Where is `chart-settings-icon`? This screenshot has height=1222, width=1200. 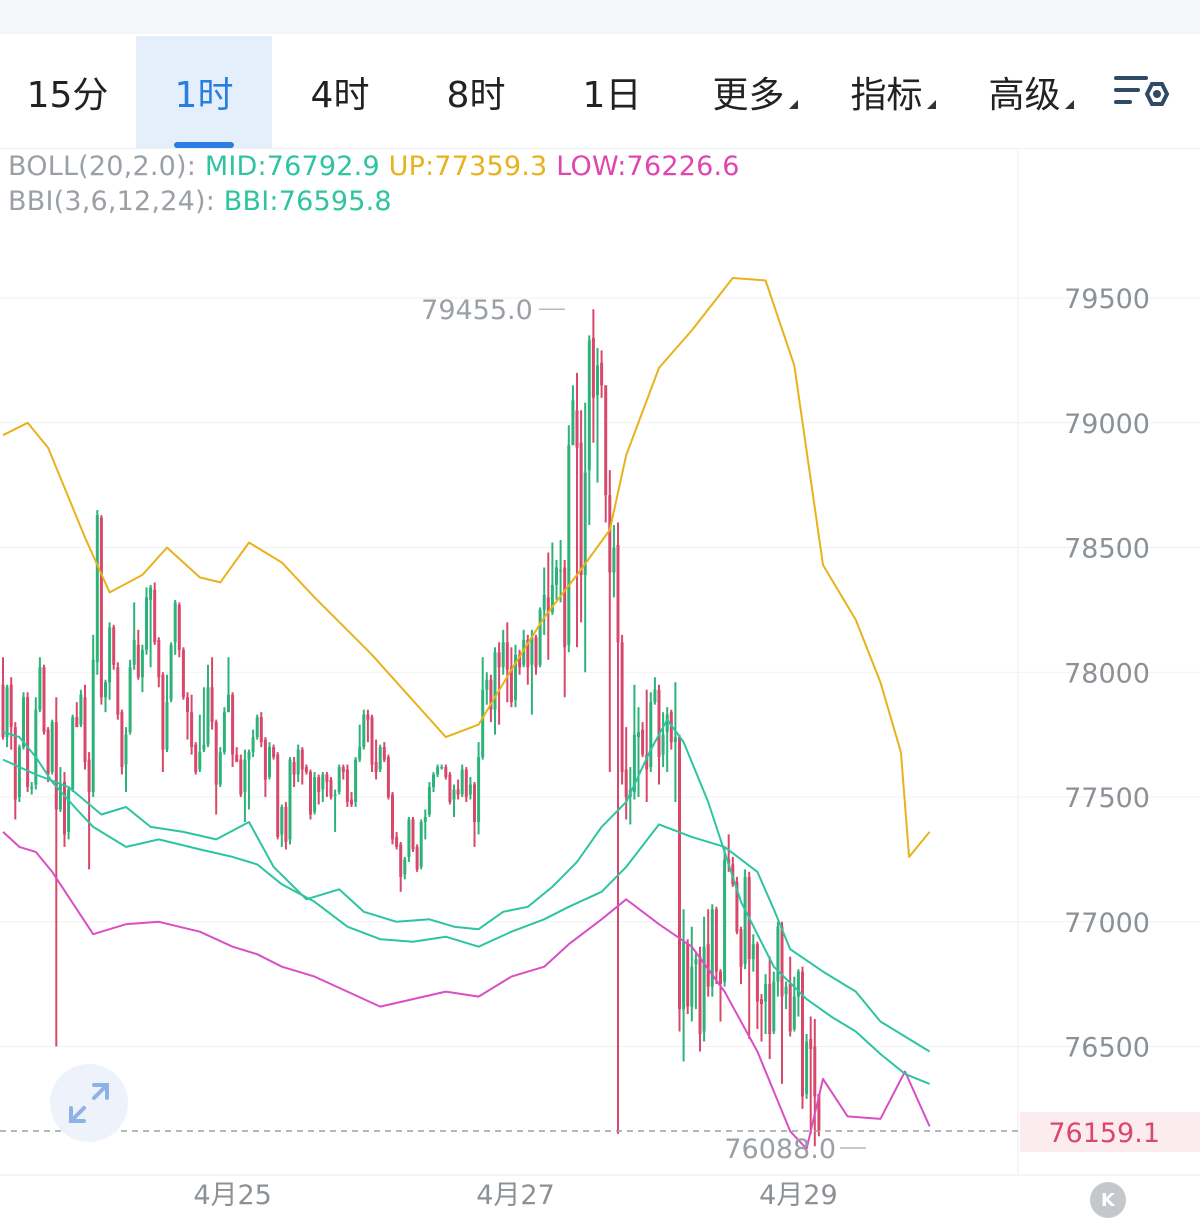 chart-settings-icon is located at coordinates (1142, 94).